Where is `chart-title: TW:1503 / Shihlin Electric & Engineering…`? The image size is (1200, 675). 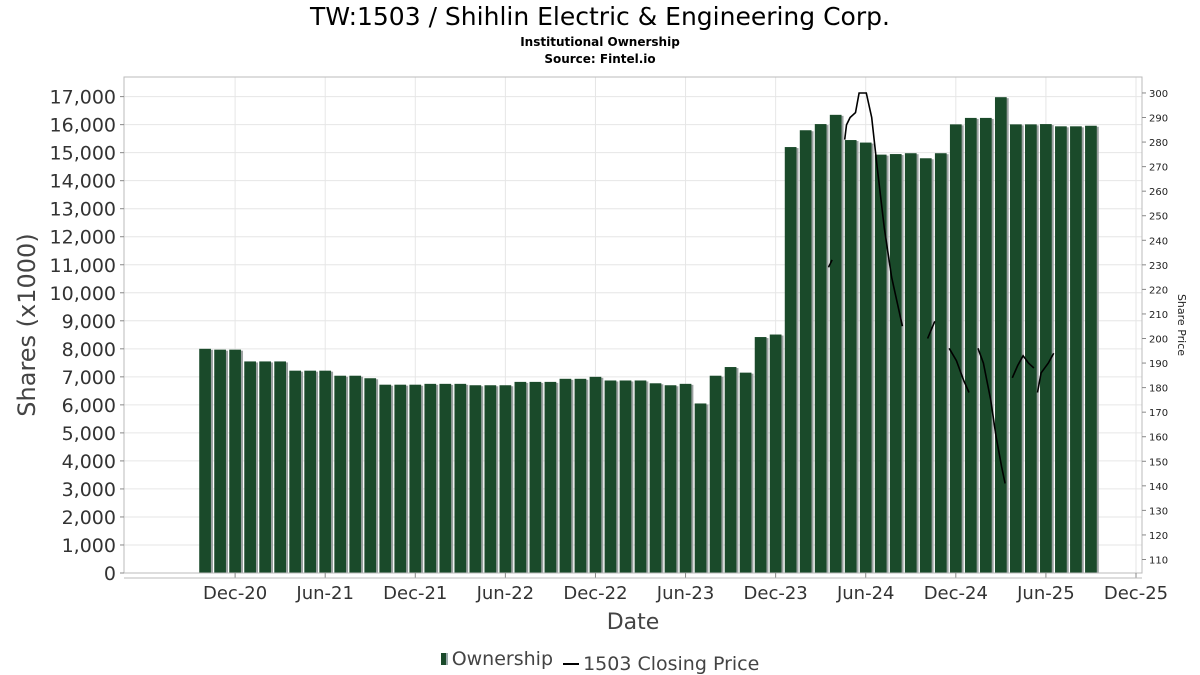
chart-title: TW:1503 / Shihlin Electric & Engineering… is located at coordinates (600, 16).